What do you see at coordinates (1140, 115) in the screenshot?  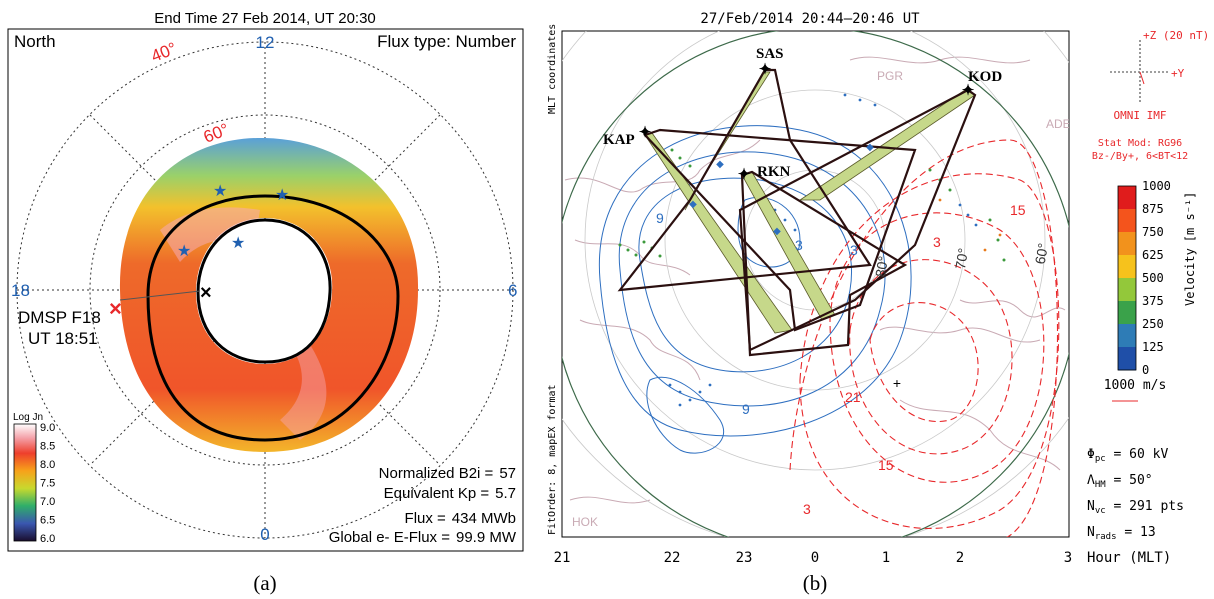 I see `imf-source: OMNI IMF` at bounding box center [1140, 115].